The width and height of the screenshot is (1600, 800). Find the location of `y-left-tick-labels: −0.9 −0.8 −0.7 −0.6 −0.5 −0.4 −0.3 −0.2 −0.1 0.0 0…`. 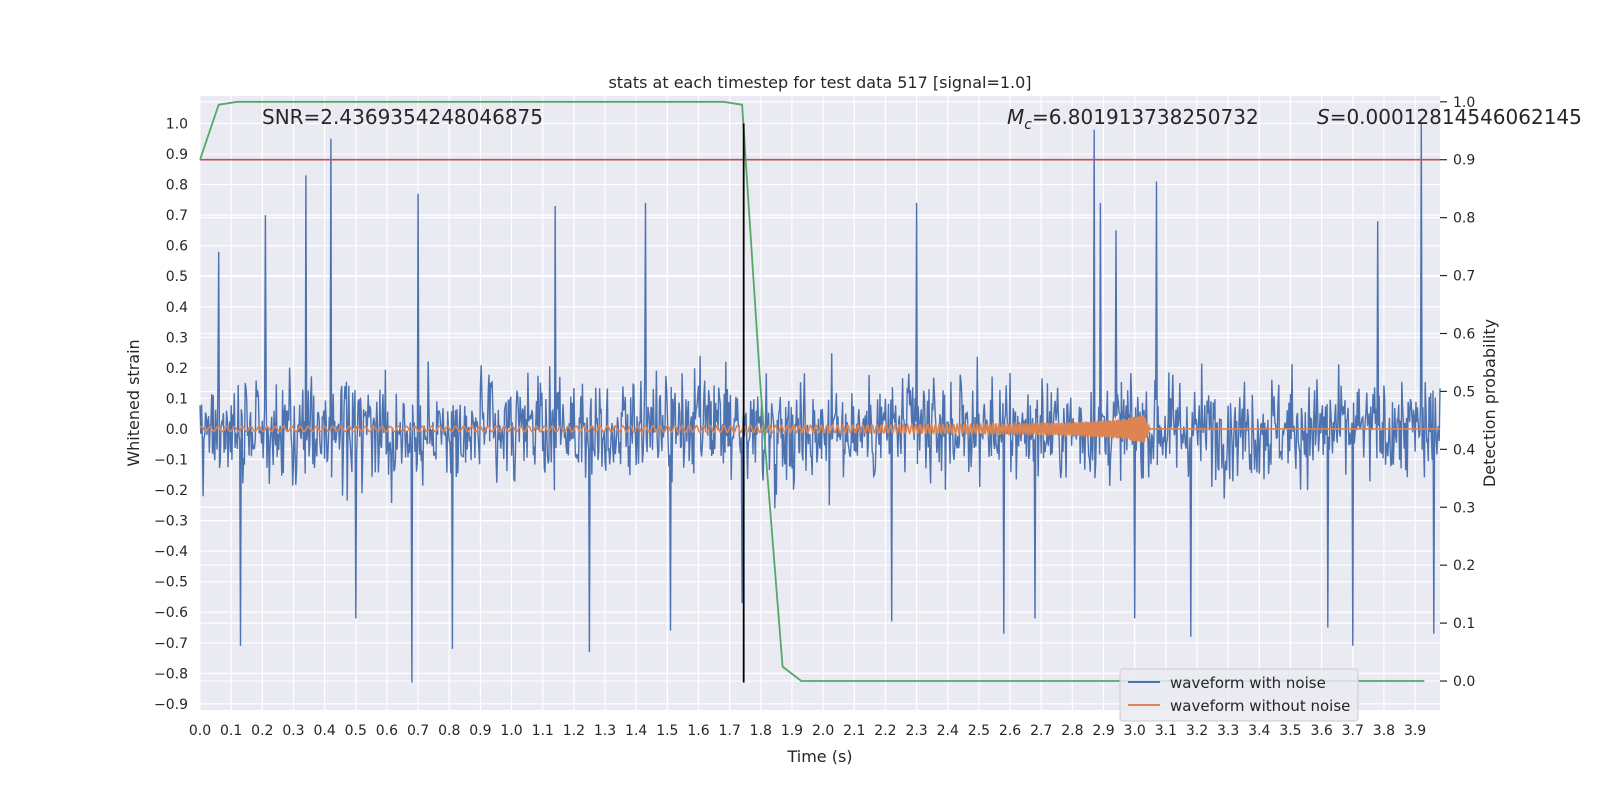

y-left-tick-labels: −0.9 −0.8 −0.7 −0.6 −0.5 −0.4 −0.3 −0.2 −0.1 0.0 0… is located at coordinates (171, 414).